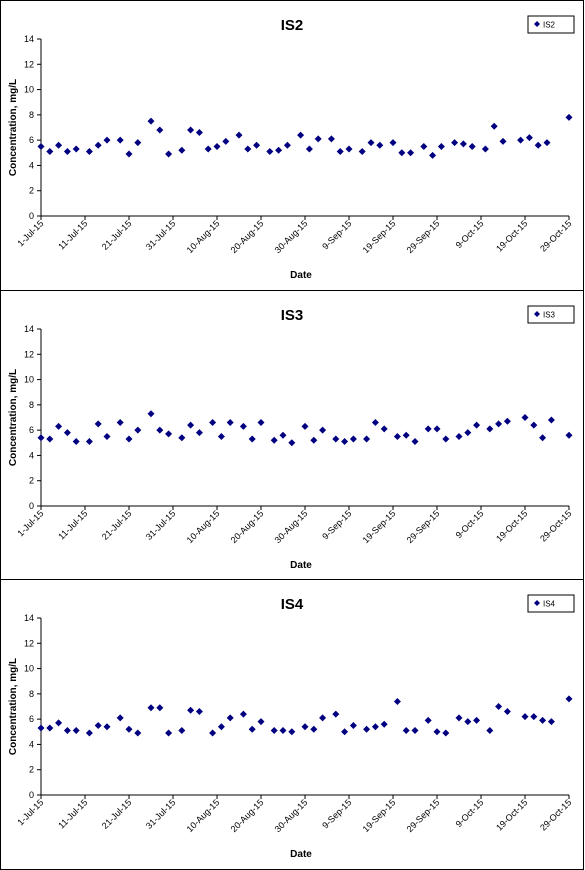  I want to click on legend: IS2, so click(551, 24).